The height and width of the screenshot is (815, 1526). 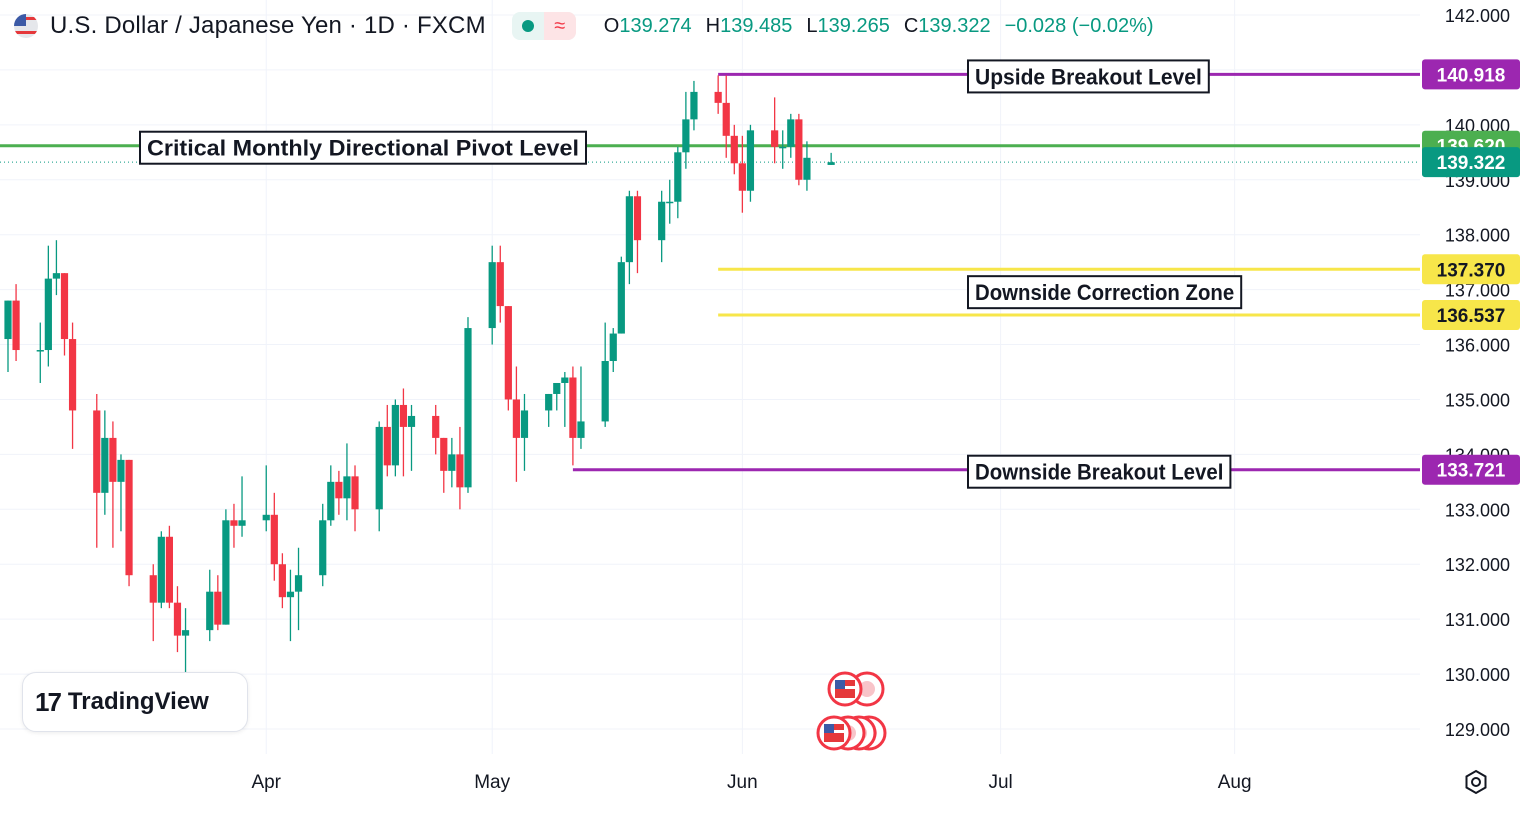 I want to click on label-pivot-level: Critical Monthly Directional Pivot Level, so click(x=363, y=147).